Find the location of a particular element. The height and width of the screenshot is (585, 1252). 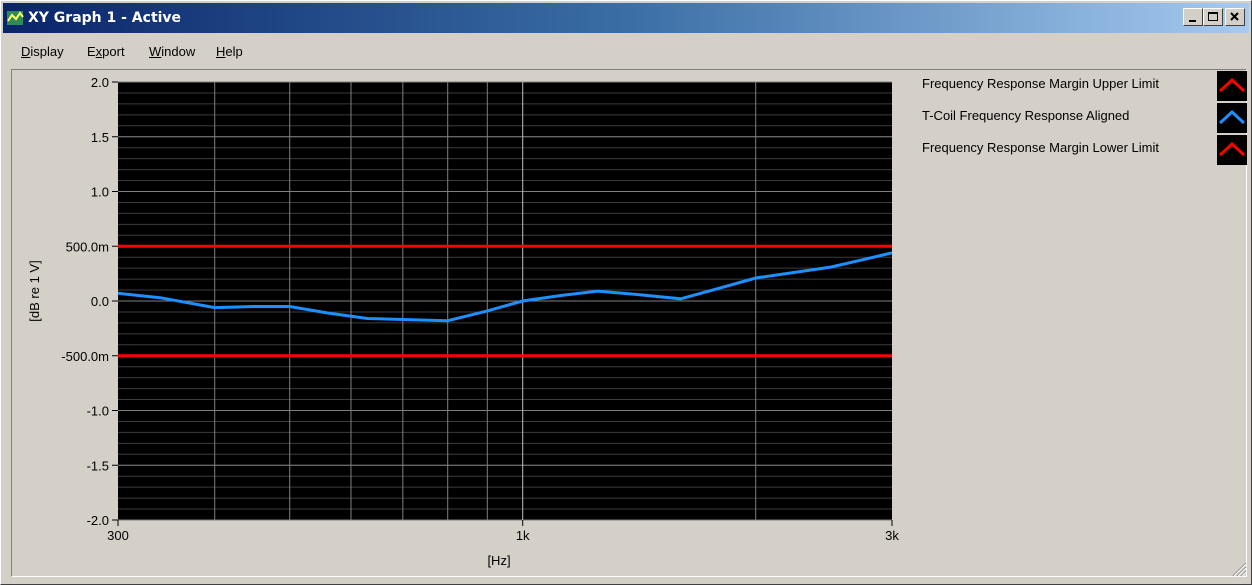

menu-export-rest: port is located at coordinates (113, 51).